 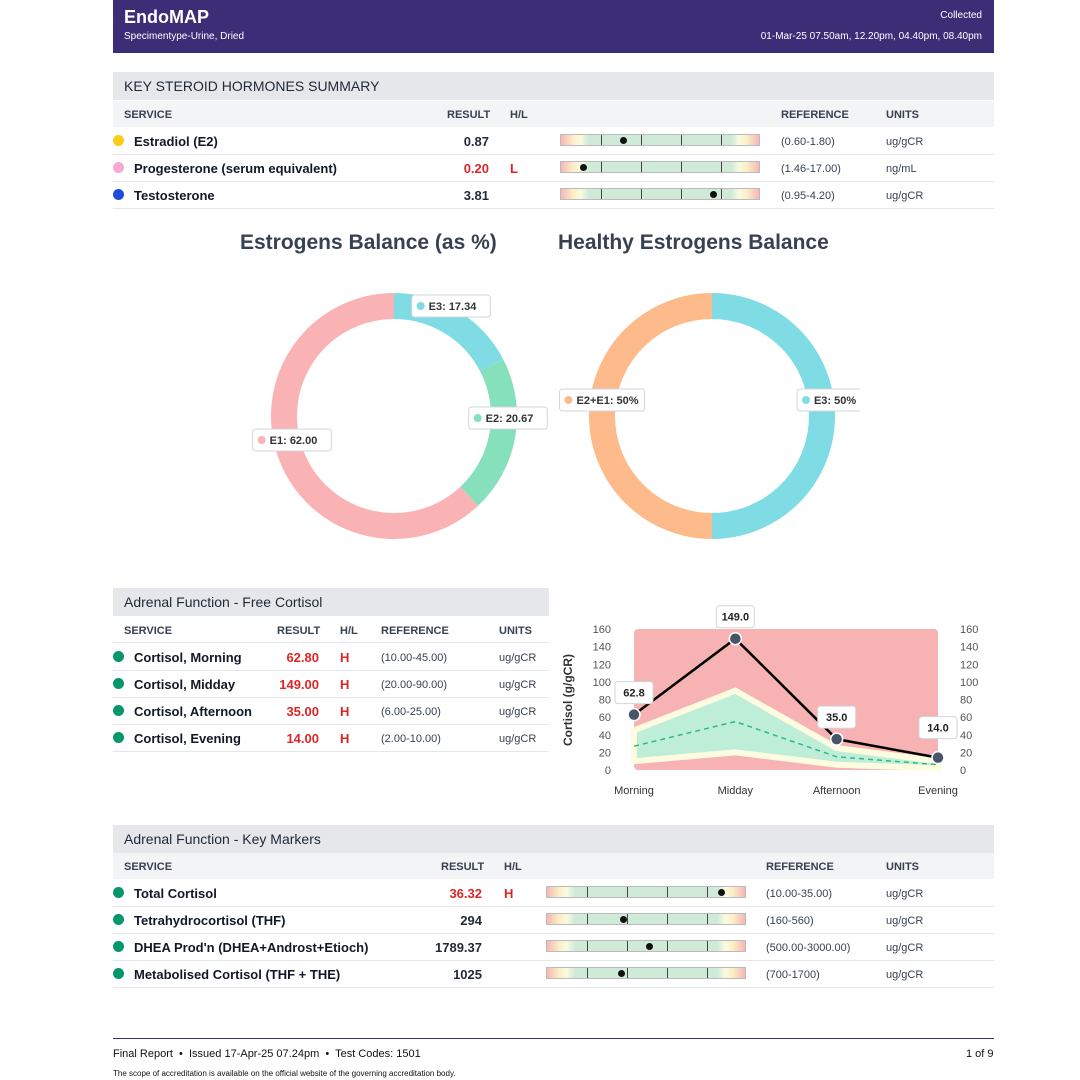 What do you see at coordinates (184, 36) in the screenshot?
I see `specimen-type: Specimentype-Urine, Dried` at bounding box center [184, 36].